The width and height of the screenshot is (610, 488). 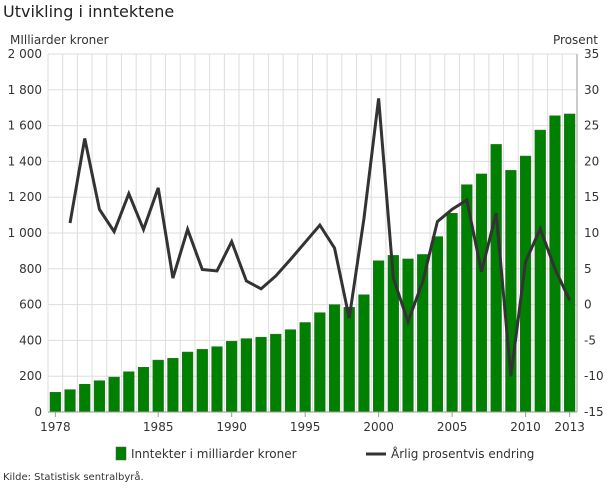 What do you see at coordinates (55, 402) in the screenshot?
I see `bar-1978` at bounding box center [55, 402].